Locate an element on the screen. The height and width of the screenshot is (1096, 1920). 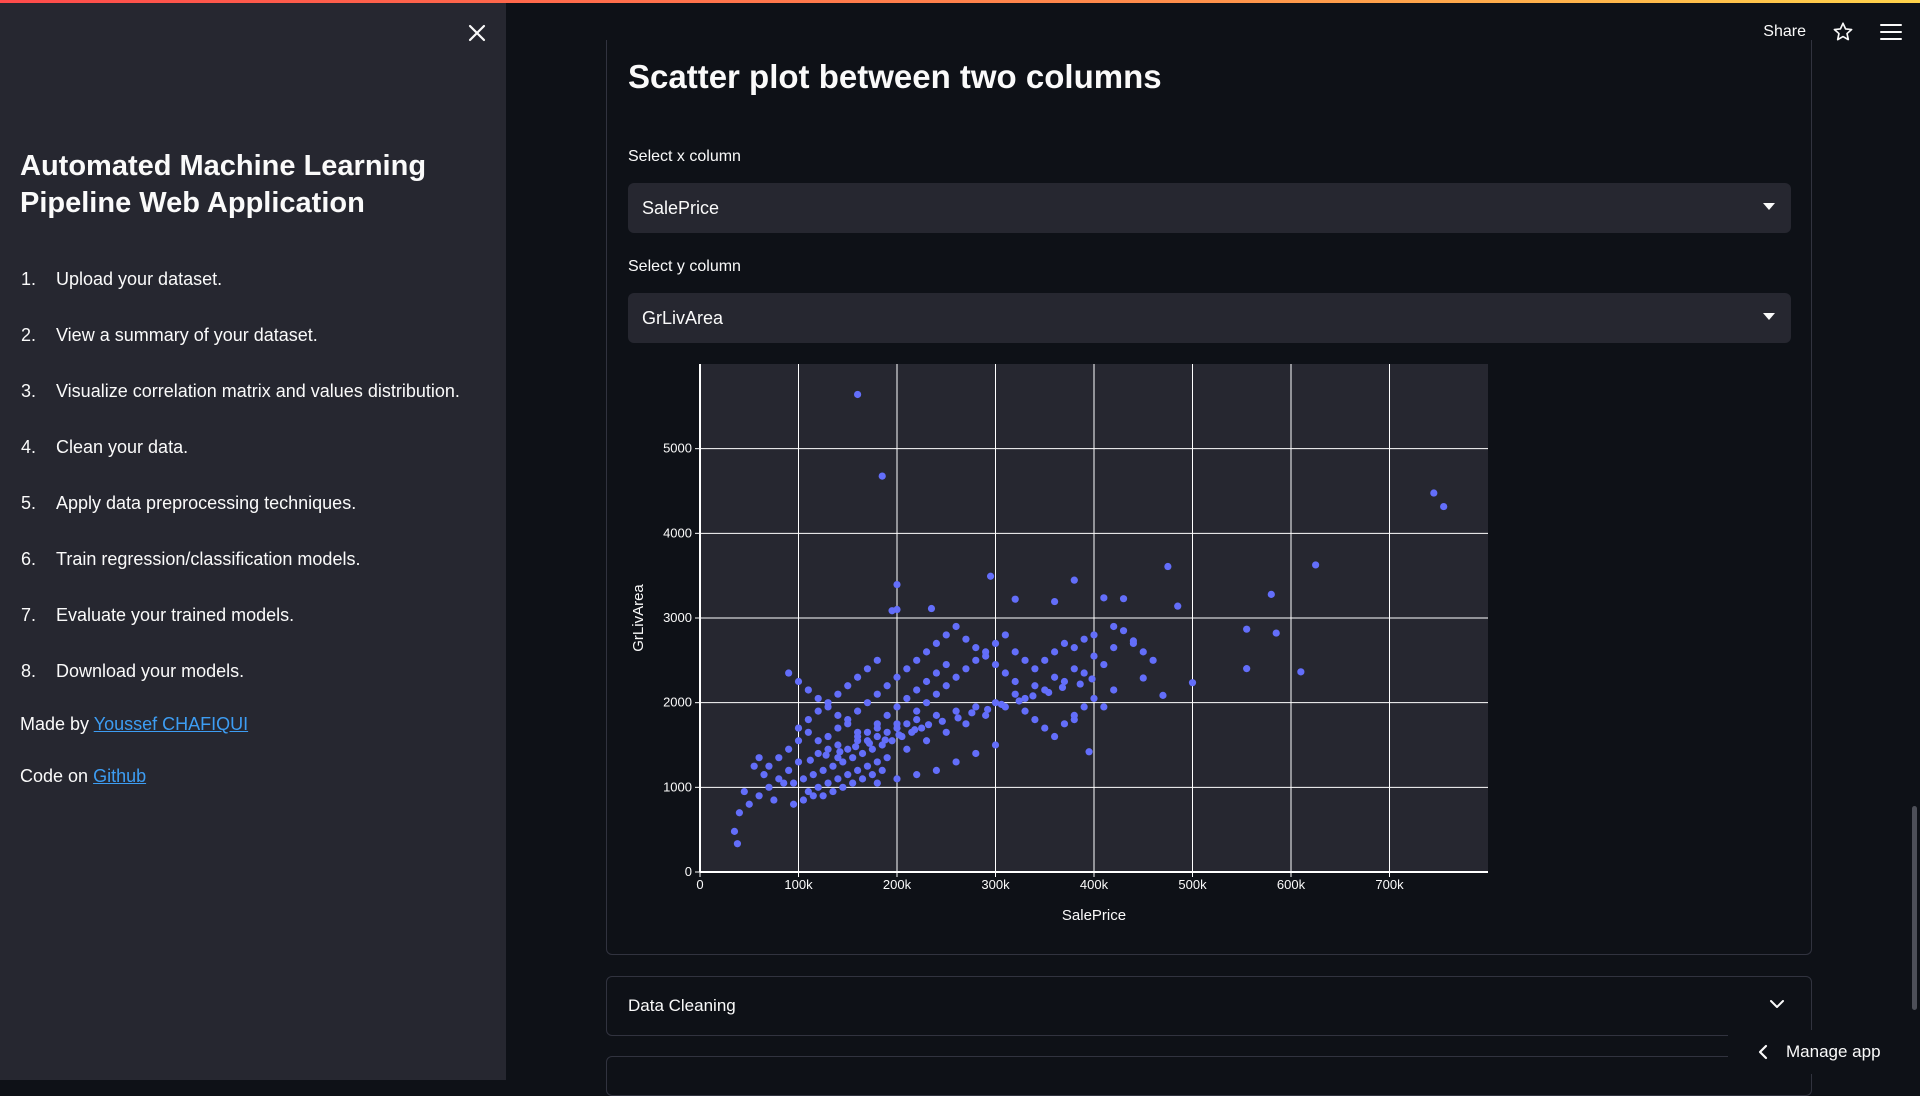
author-link: Youssef CHAFIQUI is located at coordinates (171, 724).